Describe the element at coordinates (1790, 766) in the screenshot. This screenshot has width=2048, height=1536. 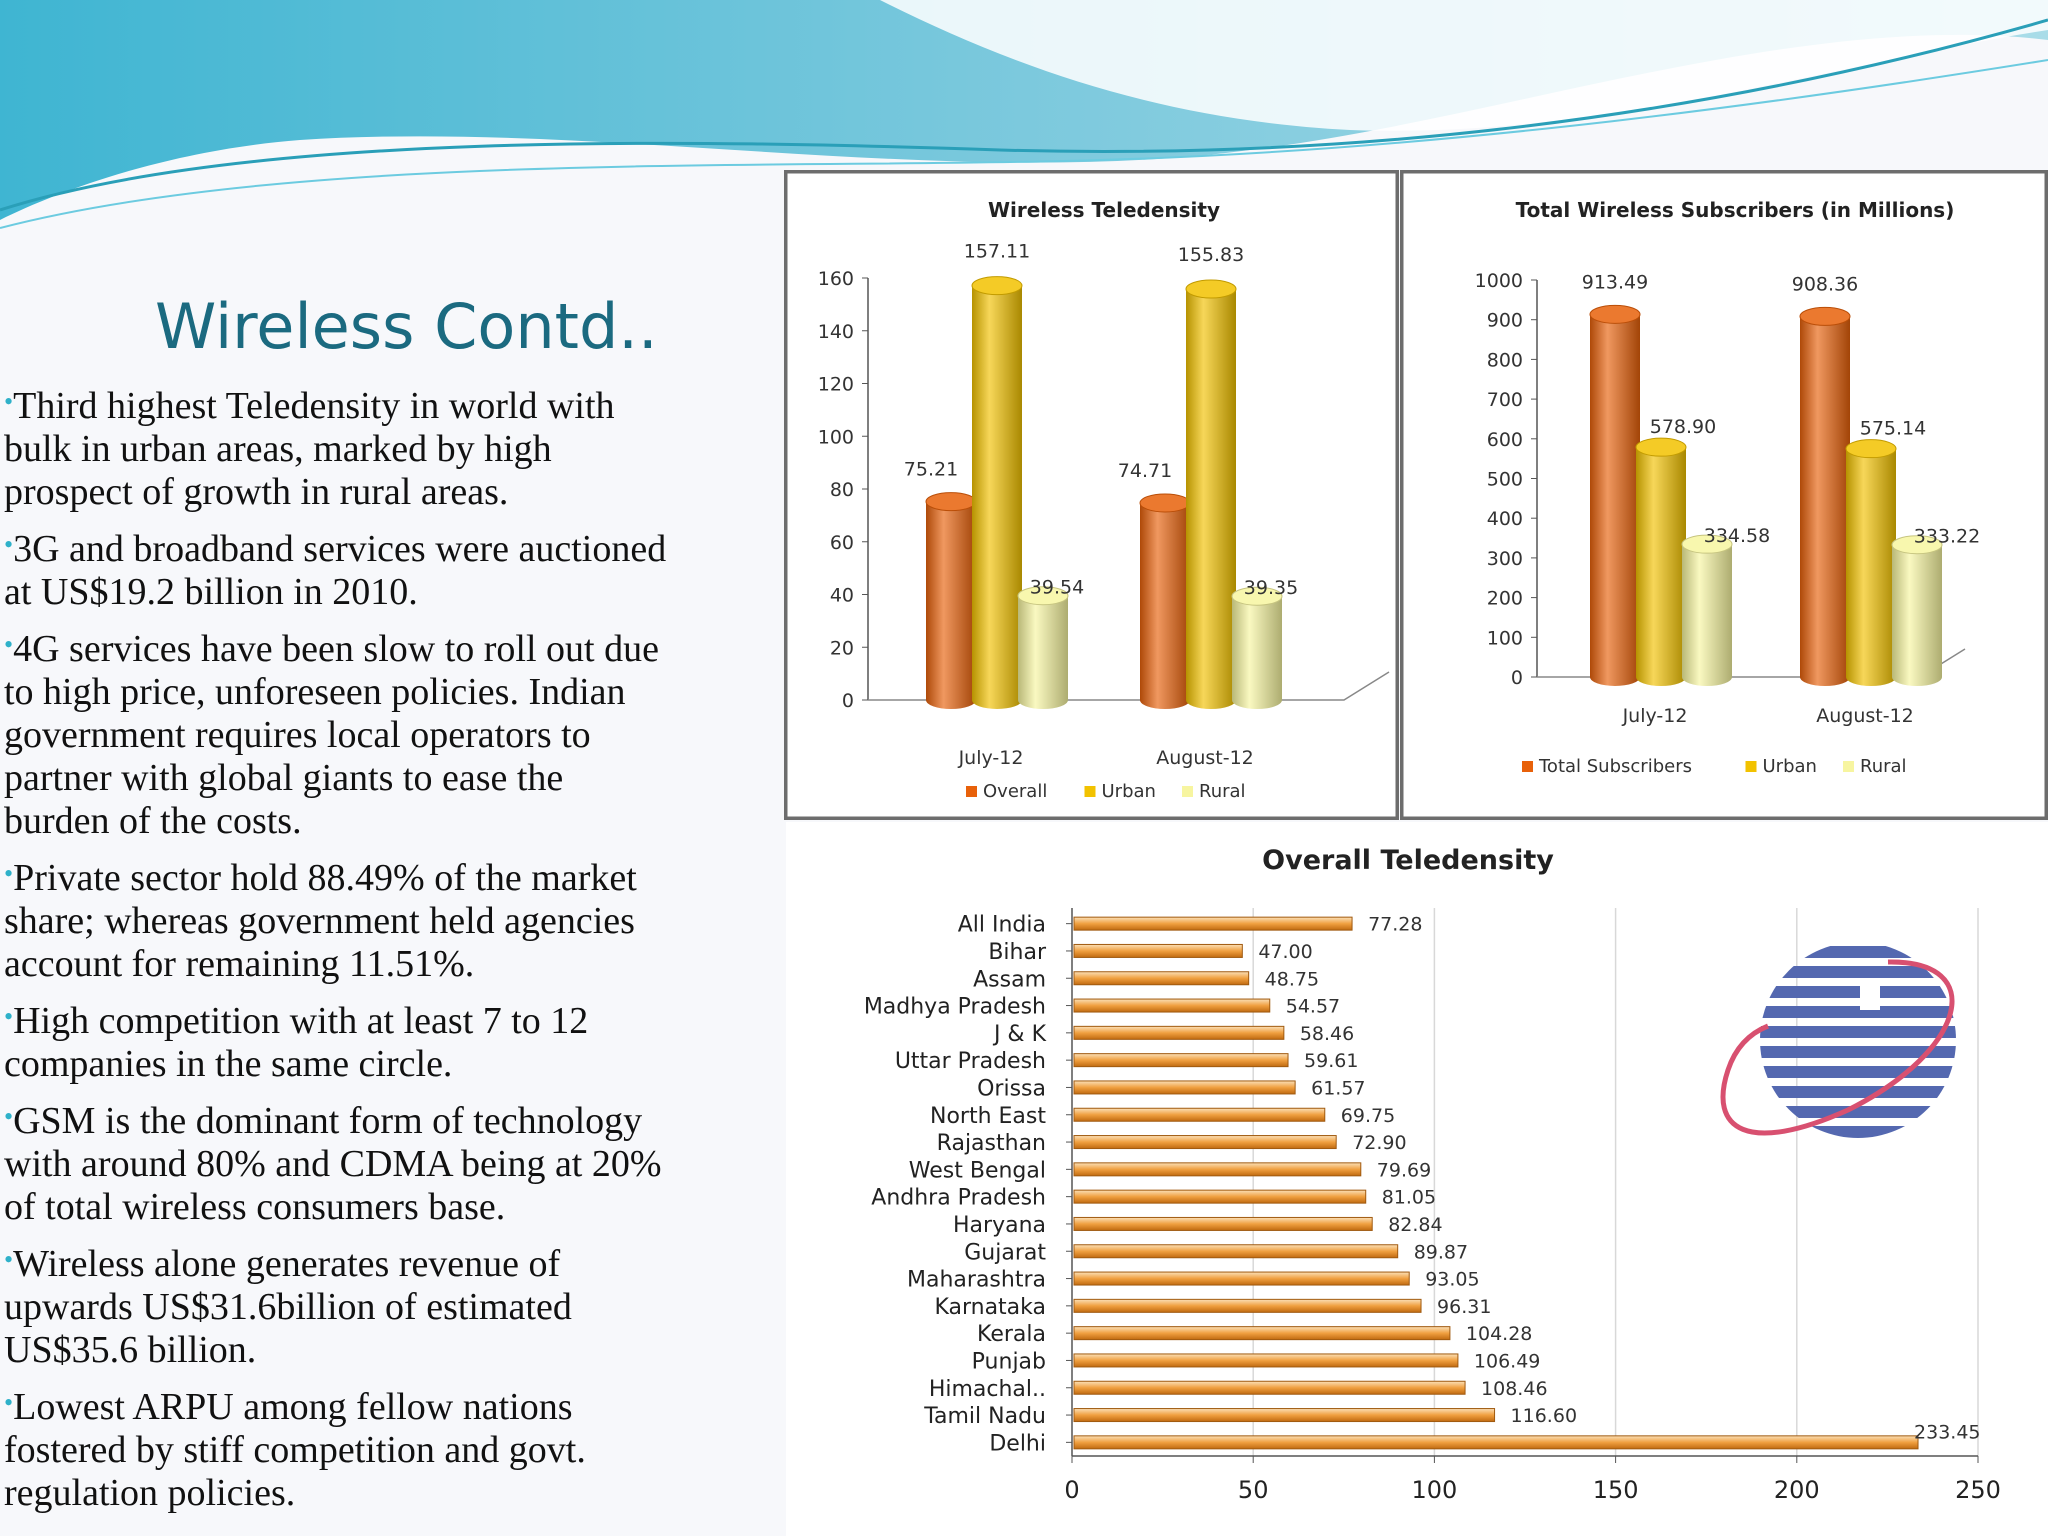
I see `legend-label: Urban` at that location.